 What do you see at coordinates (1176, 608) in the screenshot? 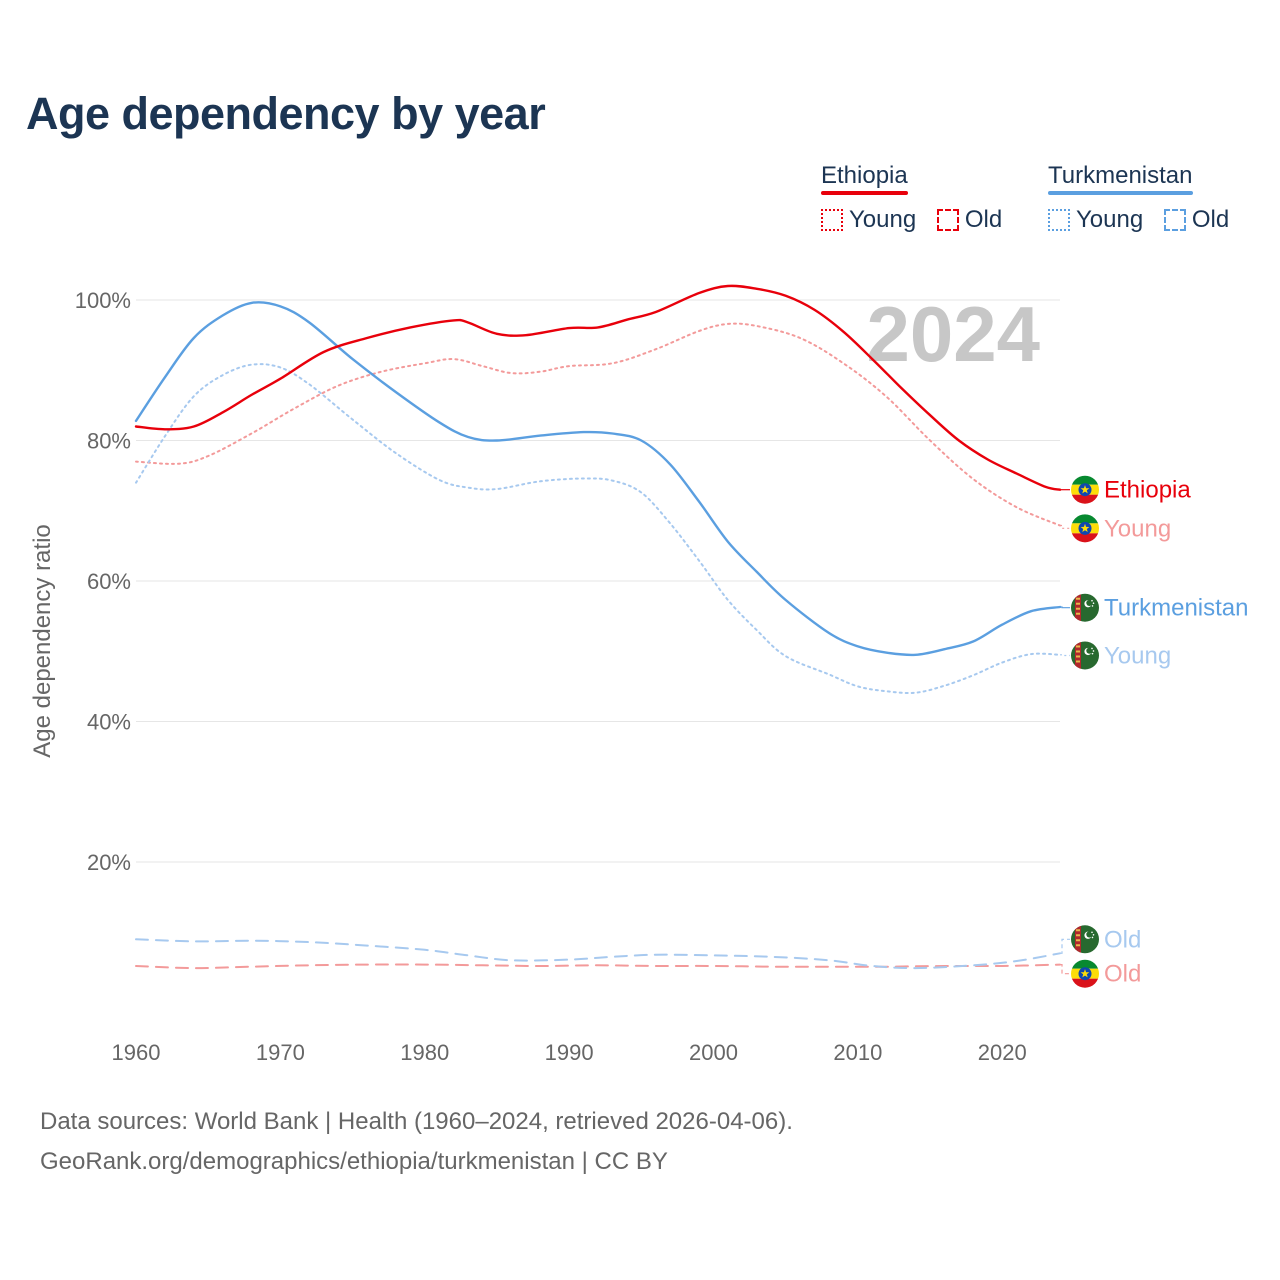
I see `end-label: Turkmenistan` at bounding box center [1176, 608].